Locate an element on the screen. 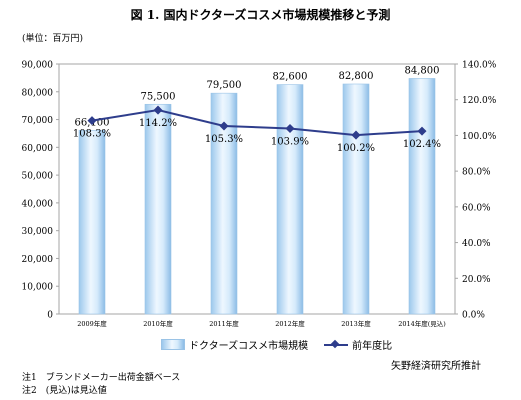  unit-label: (単位：百万円) is located at coordinates (53, 39).